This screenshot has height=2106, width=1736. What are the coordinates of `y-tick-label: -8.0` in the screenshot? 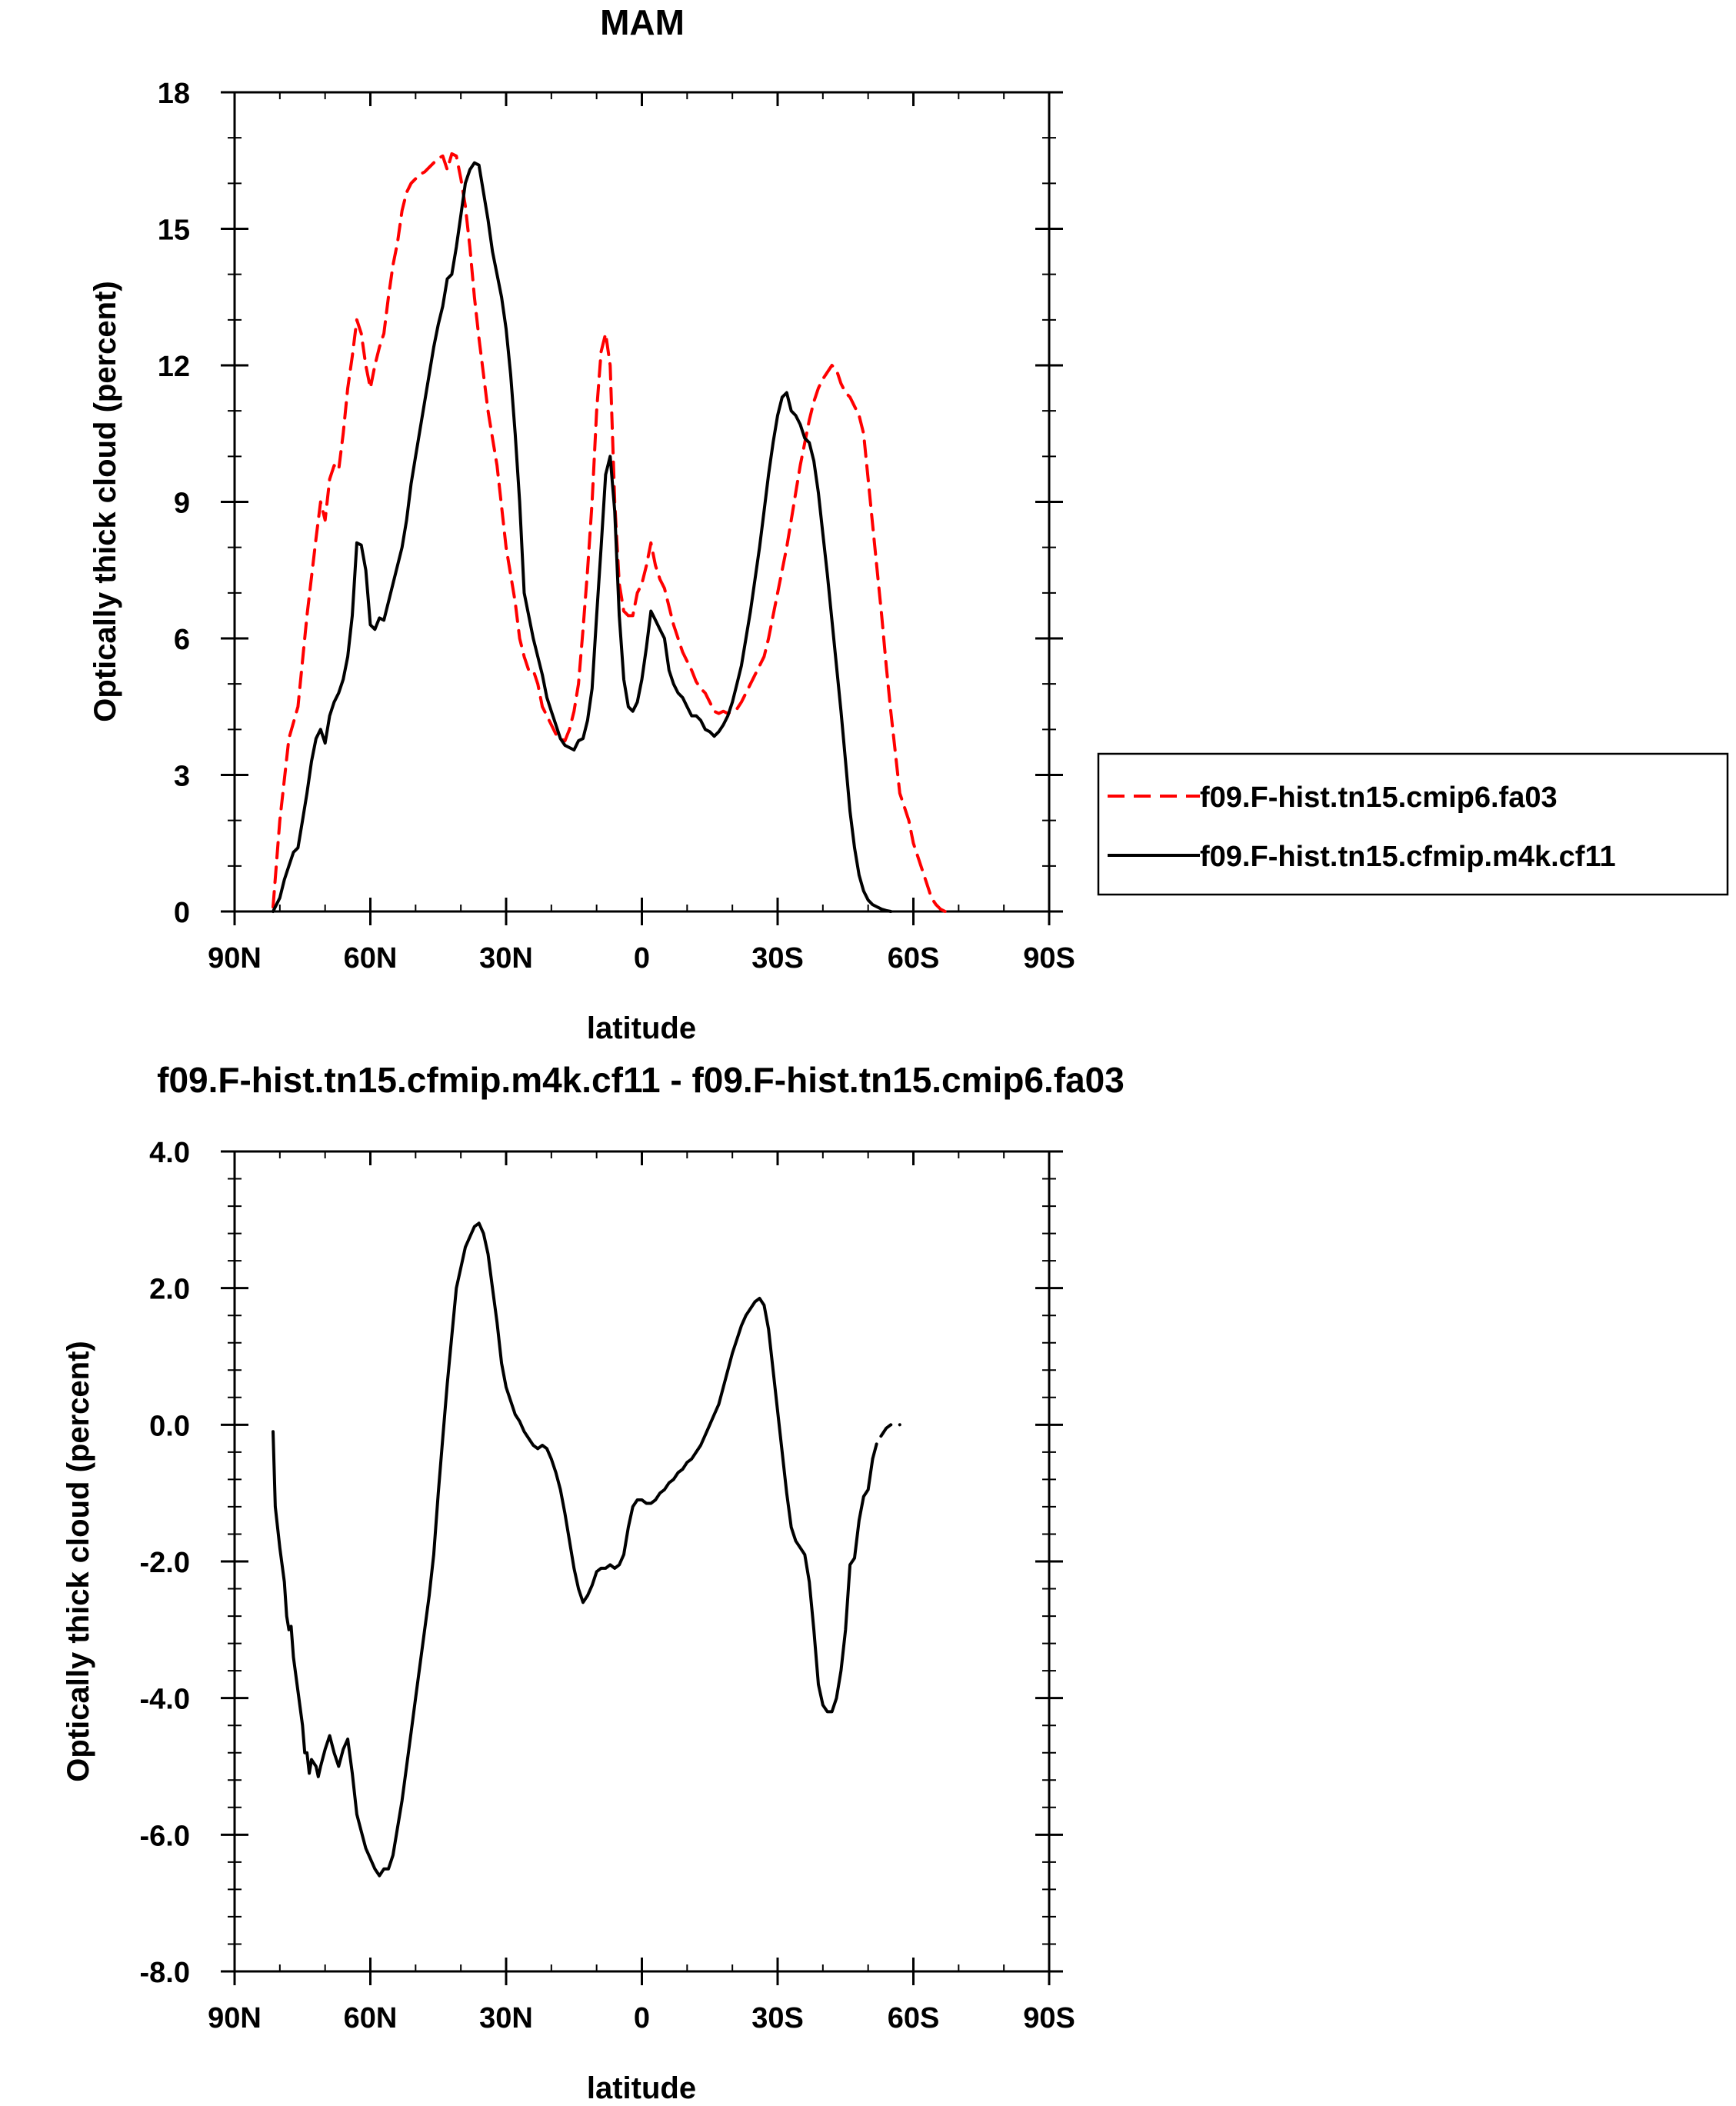 It's located at (165, 1973).